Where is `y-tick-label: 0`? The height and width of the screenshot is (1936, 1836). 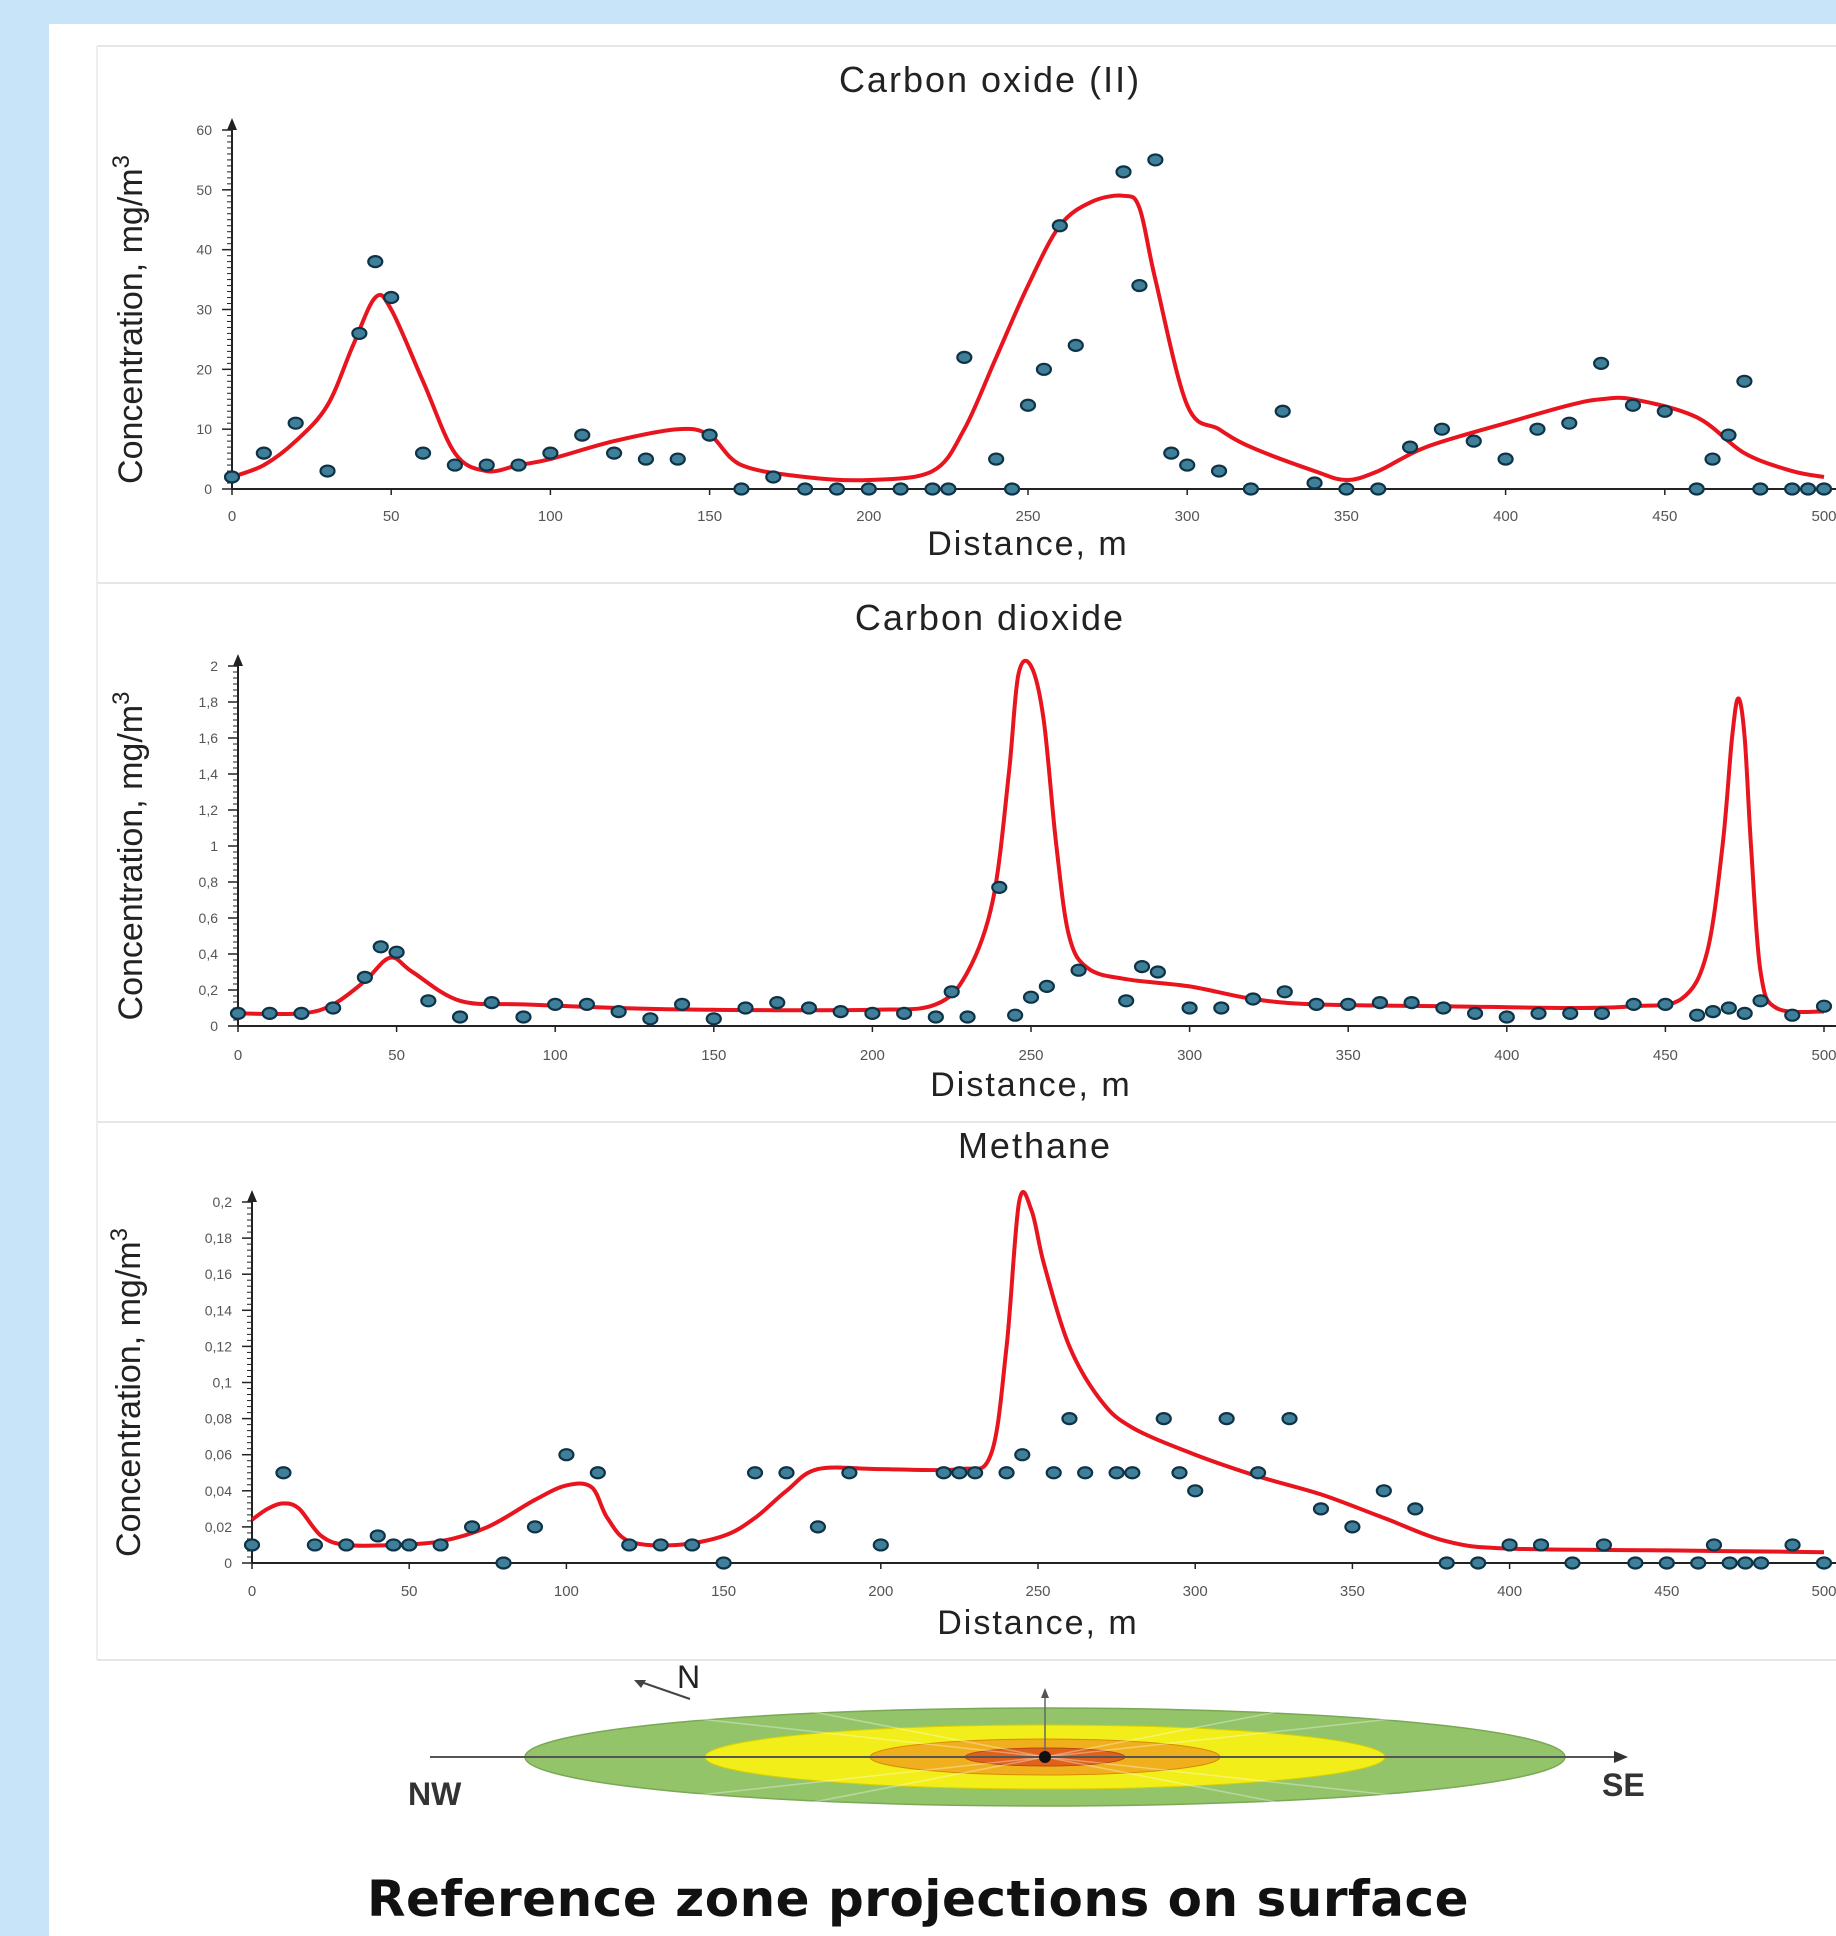
y-tick-label: 0 is located at coordinates (228, 1563).